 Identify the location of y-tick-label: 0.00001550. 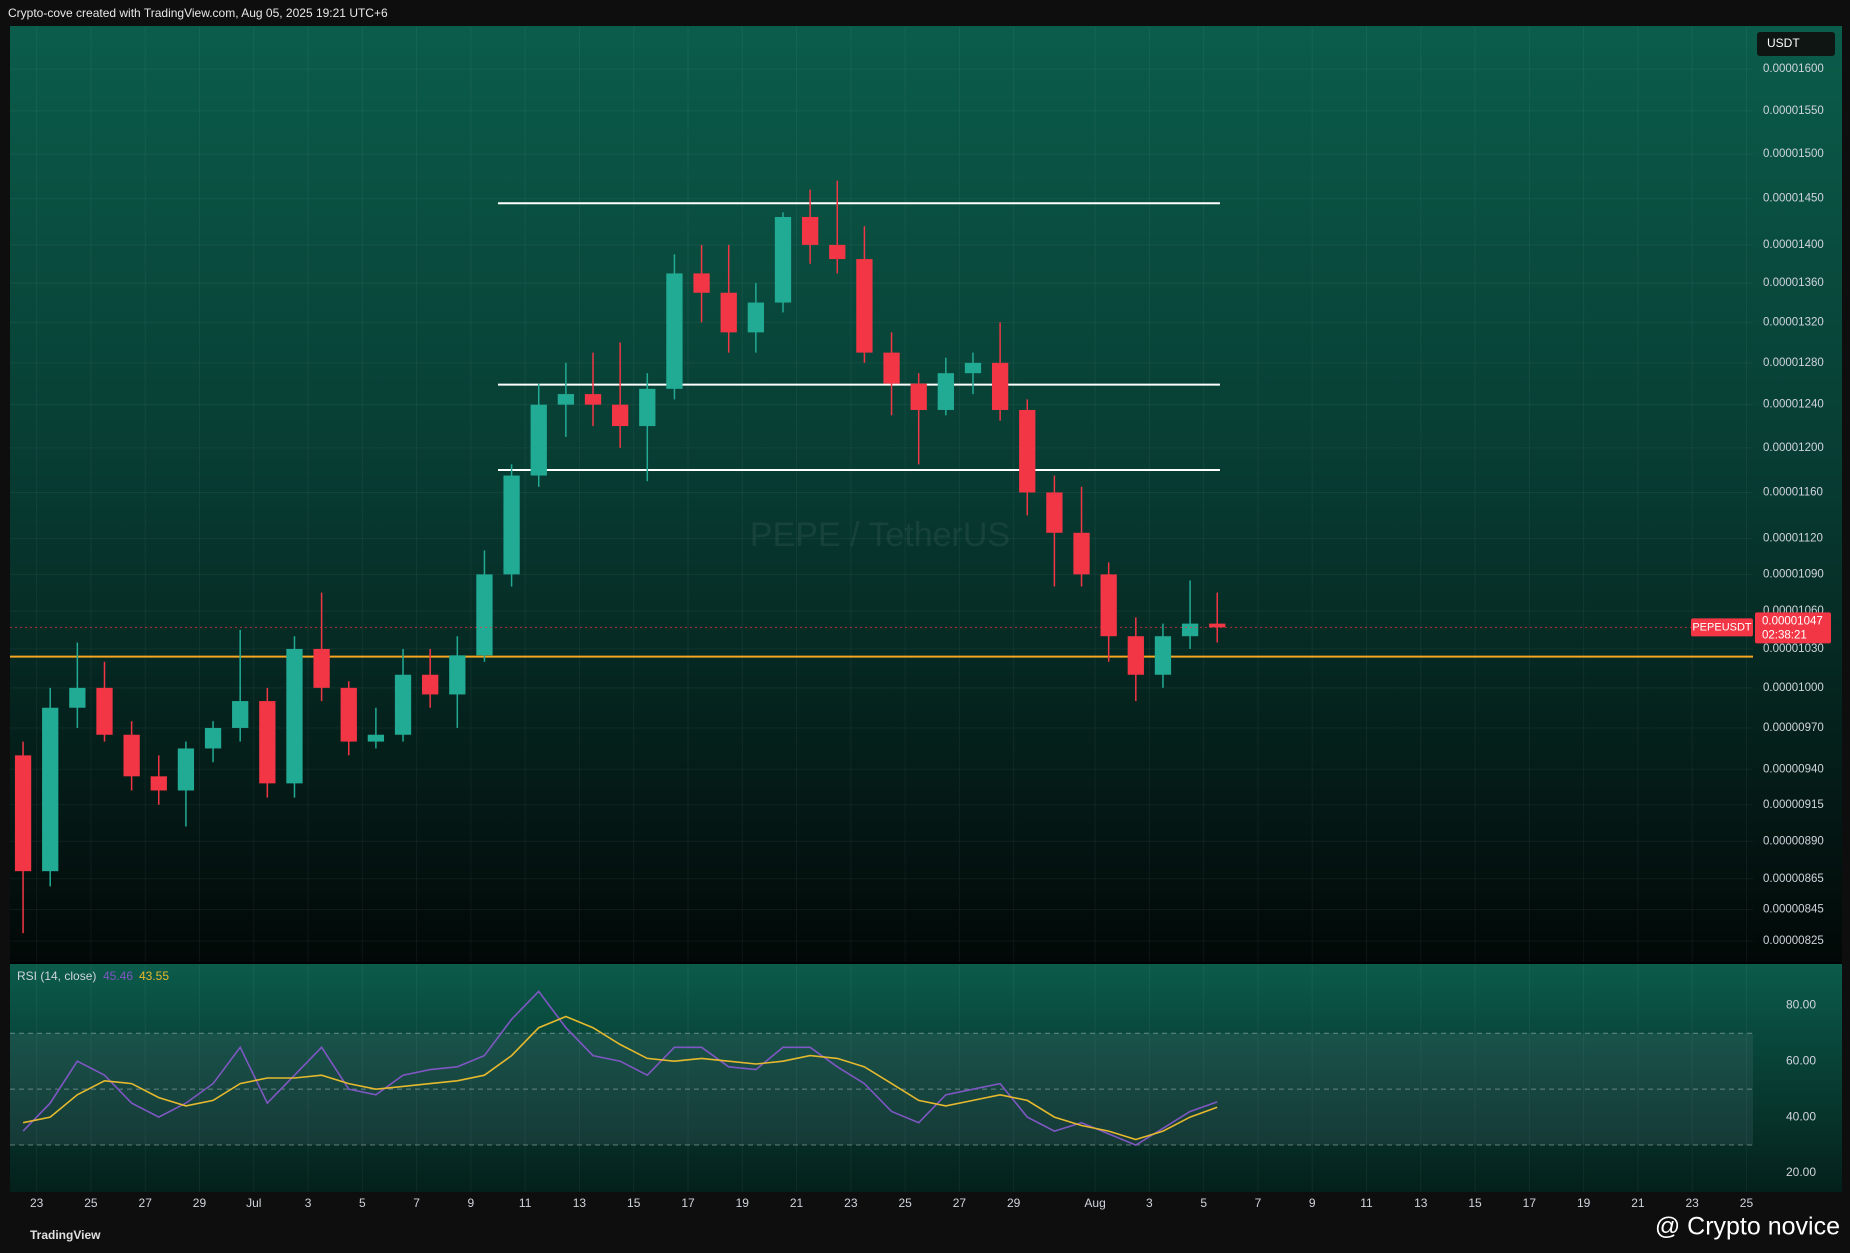
(1793, 111).